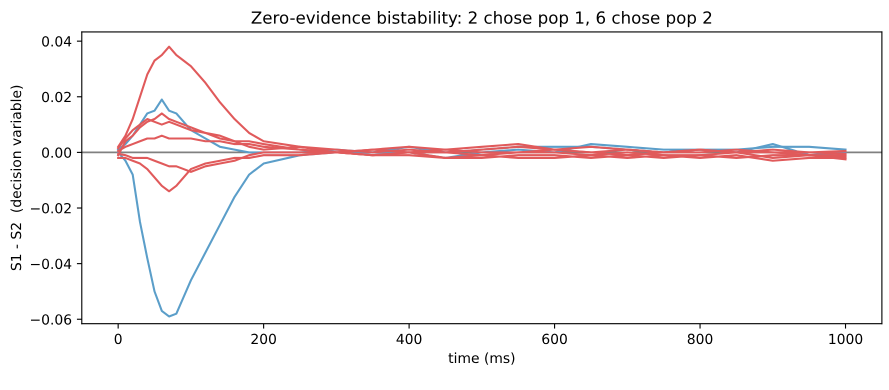 Image resolution: width=889 pixels, height=390 pixels. What do you see at coordinates (118, 339) in the screenshot?
I see `x-tick-label: 0` at bounding box center [118, 339].